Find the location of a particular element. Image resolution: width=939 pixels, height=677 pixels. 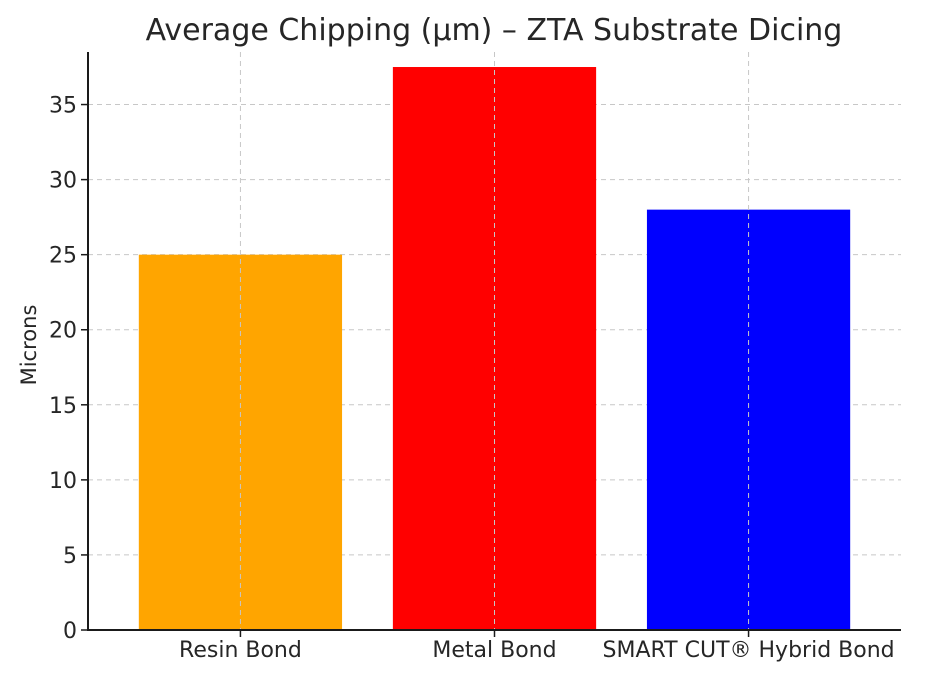

y-axis-label: Microns is located at coordinates (29, 345).